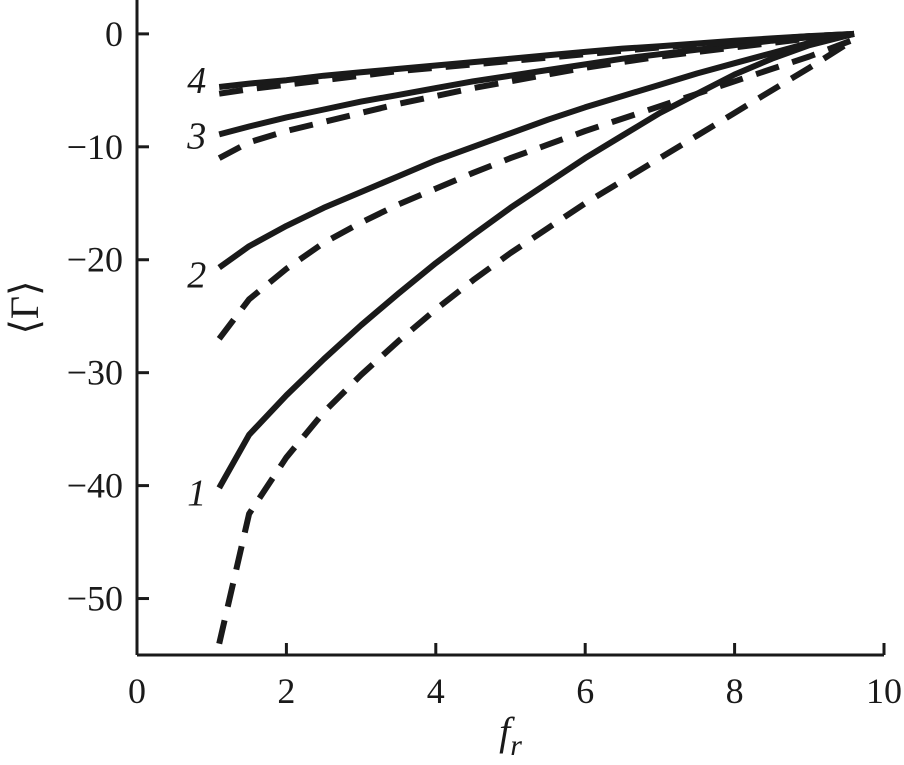 The height and width of the screenshot is (765, 904). What do you see at coordinates (735, 691) in the screenshot?
I see `x-tick-label: 8` at bounding box center [735, 691].